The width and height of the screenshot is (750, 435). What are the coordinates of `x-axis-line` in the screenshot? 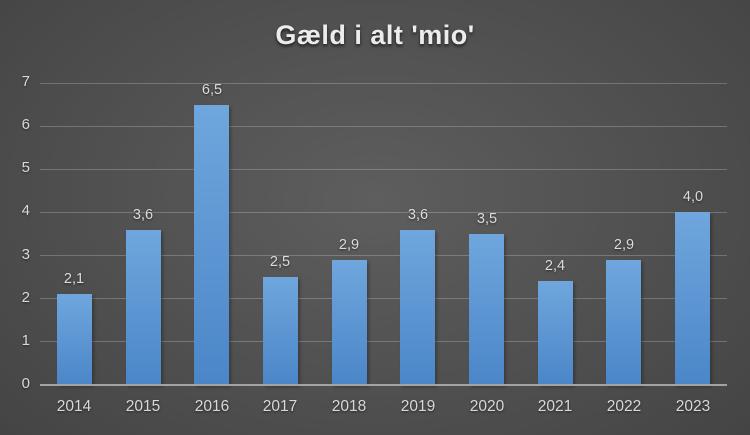 It's located at (383, 385).